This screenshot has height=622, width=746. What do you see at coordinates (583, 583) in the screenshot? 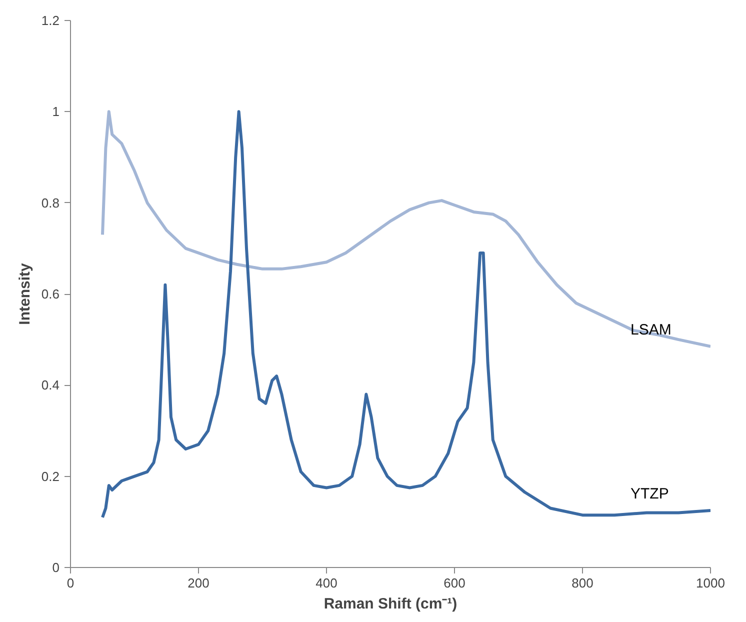
I see `x-tick-label: 800` at bounding box center [583, 583].